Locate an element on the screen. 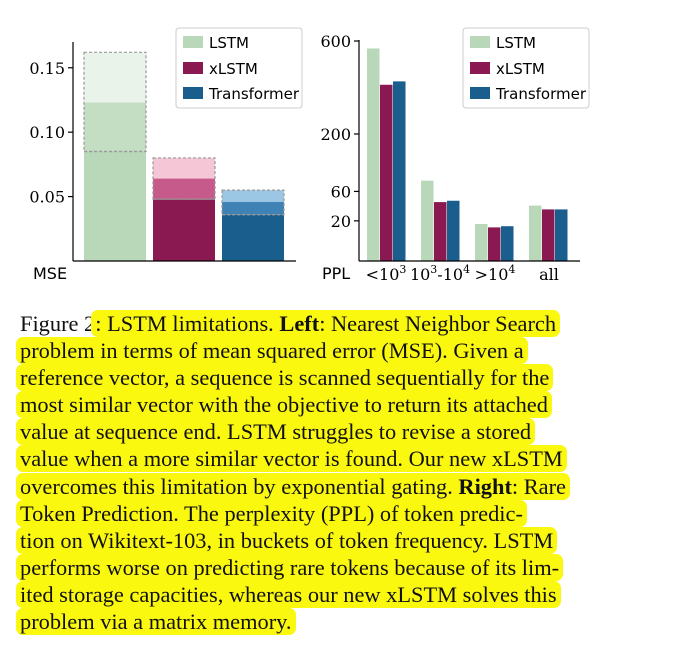 The width and height of the screenshot is (699, 658). left-bar-transformer-upper is located at coordinates (253, 196).